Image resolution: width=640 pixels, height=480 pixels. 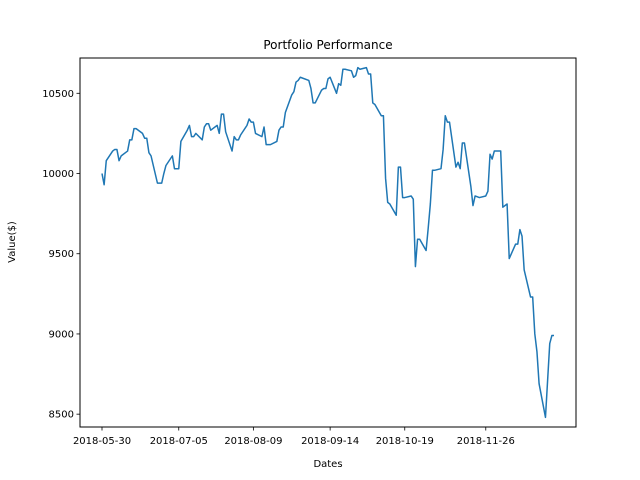 I want to click on x-tick-label: 2018-08-09, so click(x=253, y=441).